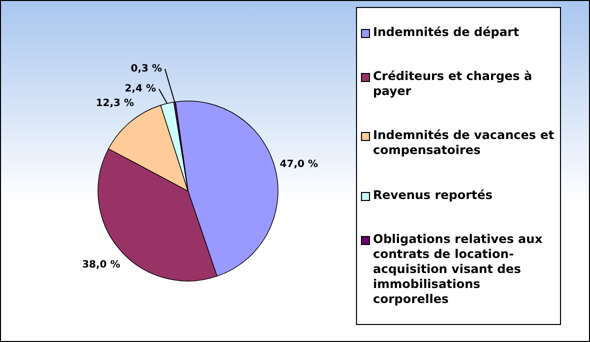 The width and height of the screenshot is (590, 342). Describe the element at coordinates (140, 89) in the screenshot. I see `data-label: 2,4 %` at that location.